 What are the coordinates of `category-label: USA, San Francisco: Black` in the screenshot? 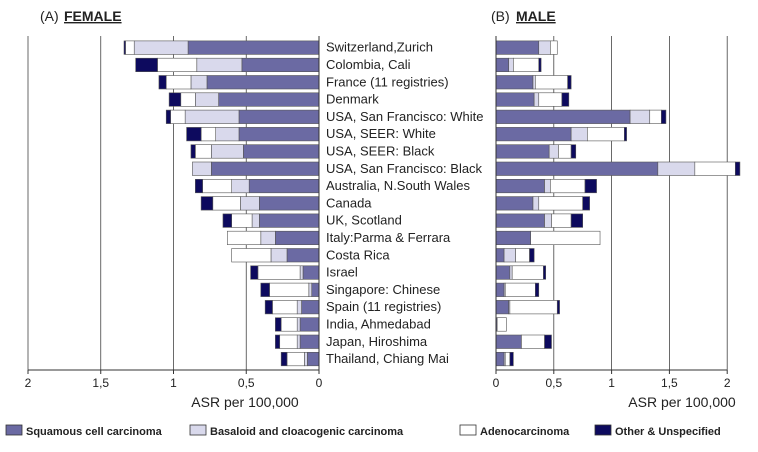 It's located at (404, 168).